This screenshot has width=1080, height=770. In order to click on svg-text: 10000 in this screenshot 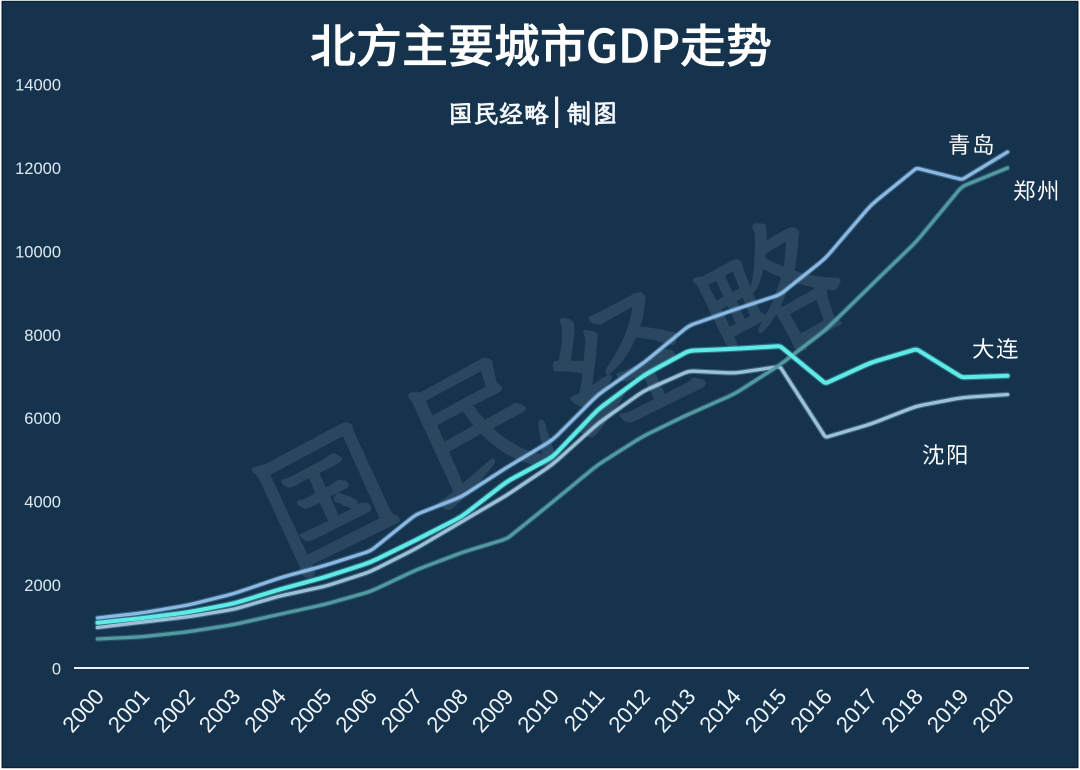, I will do `click(38, 252)`.